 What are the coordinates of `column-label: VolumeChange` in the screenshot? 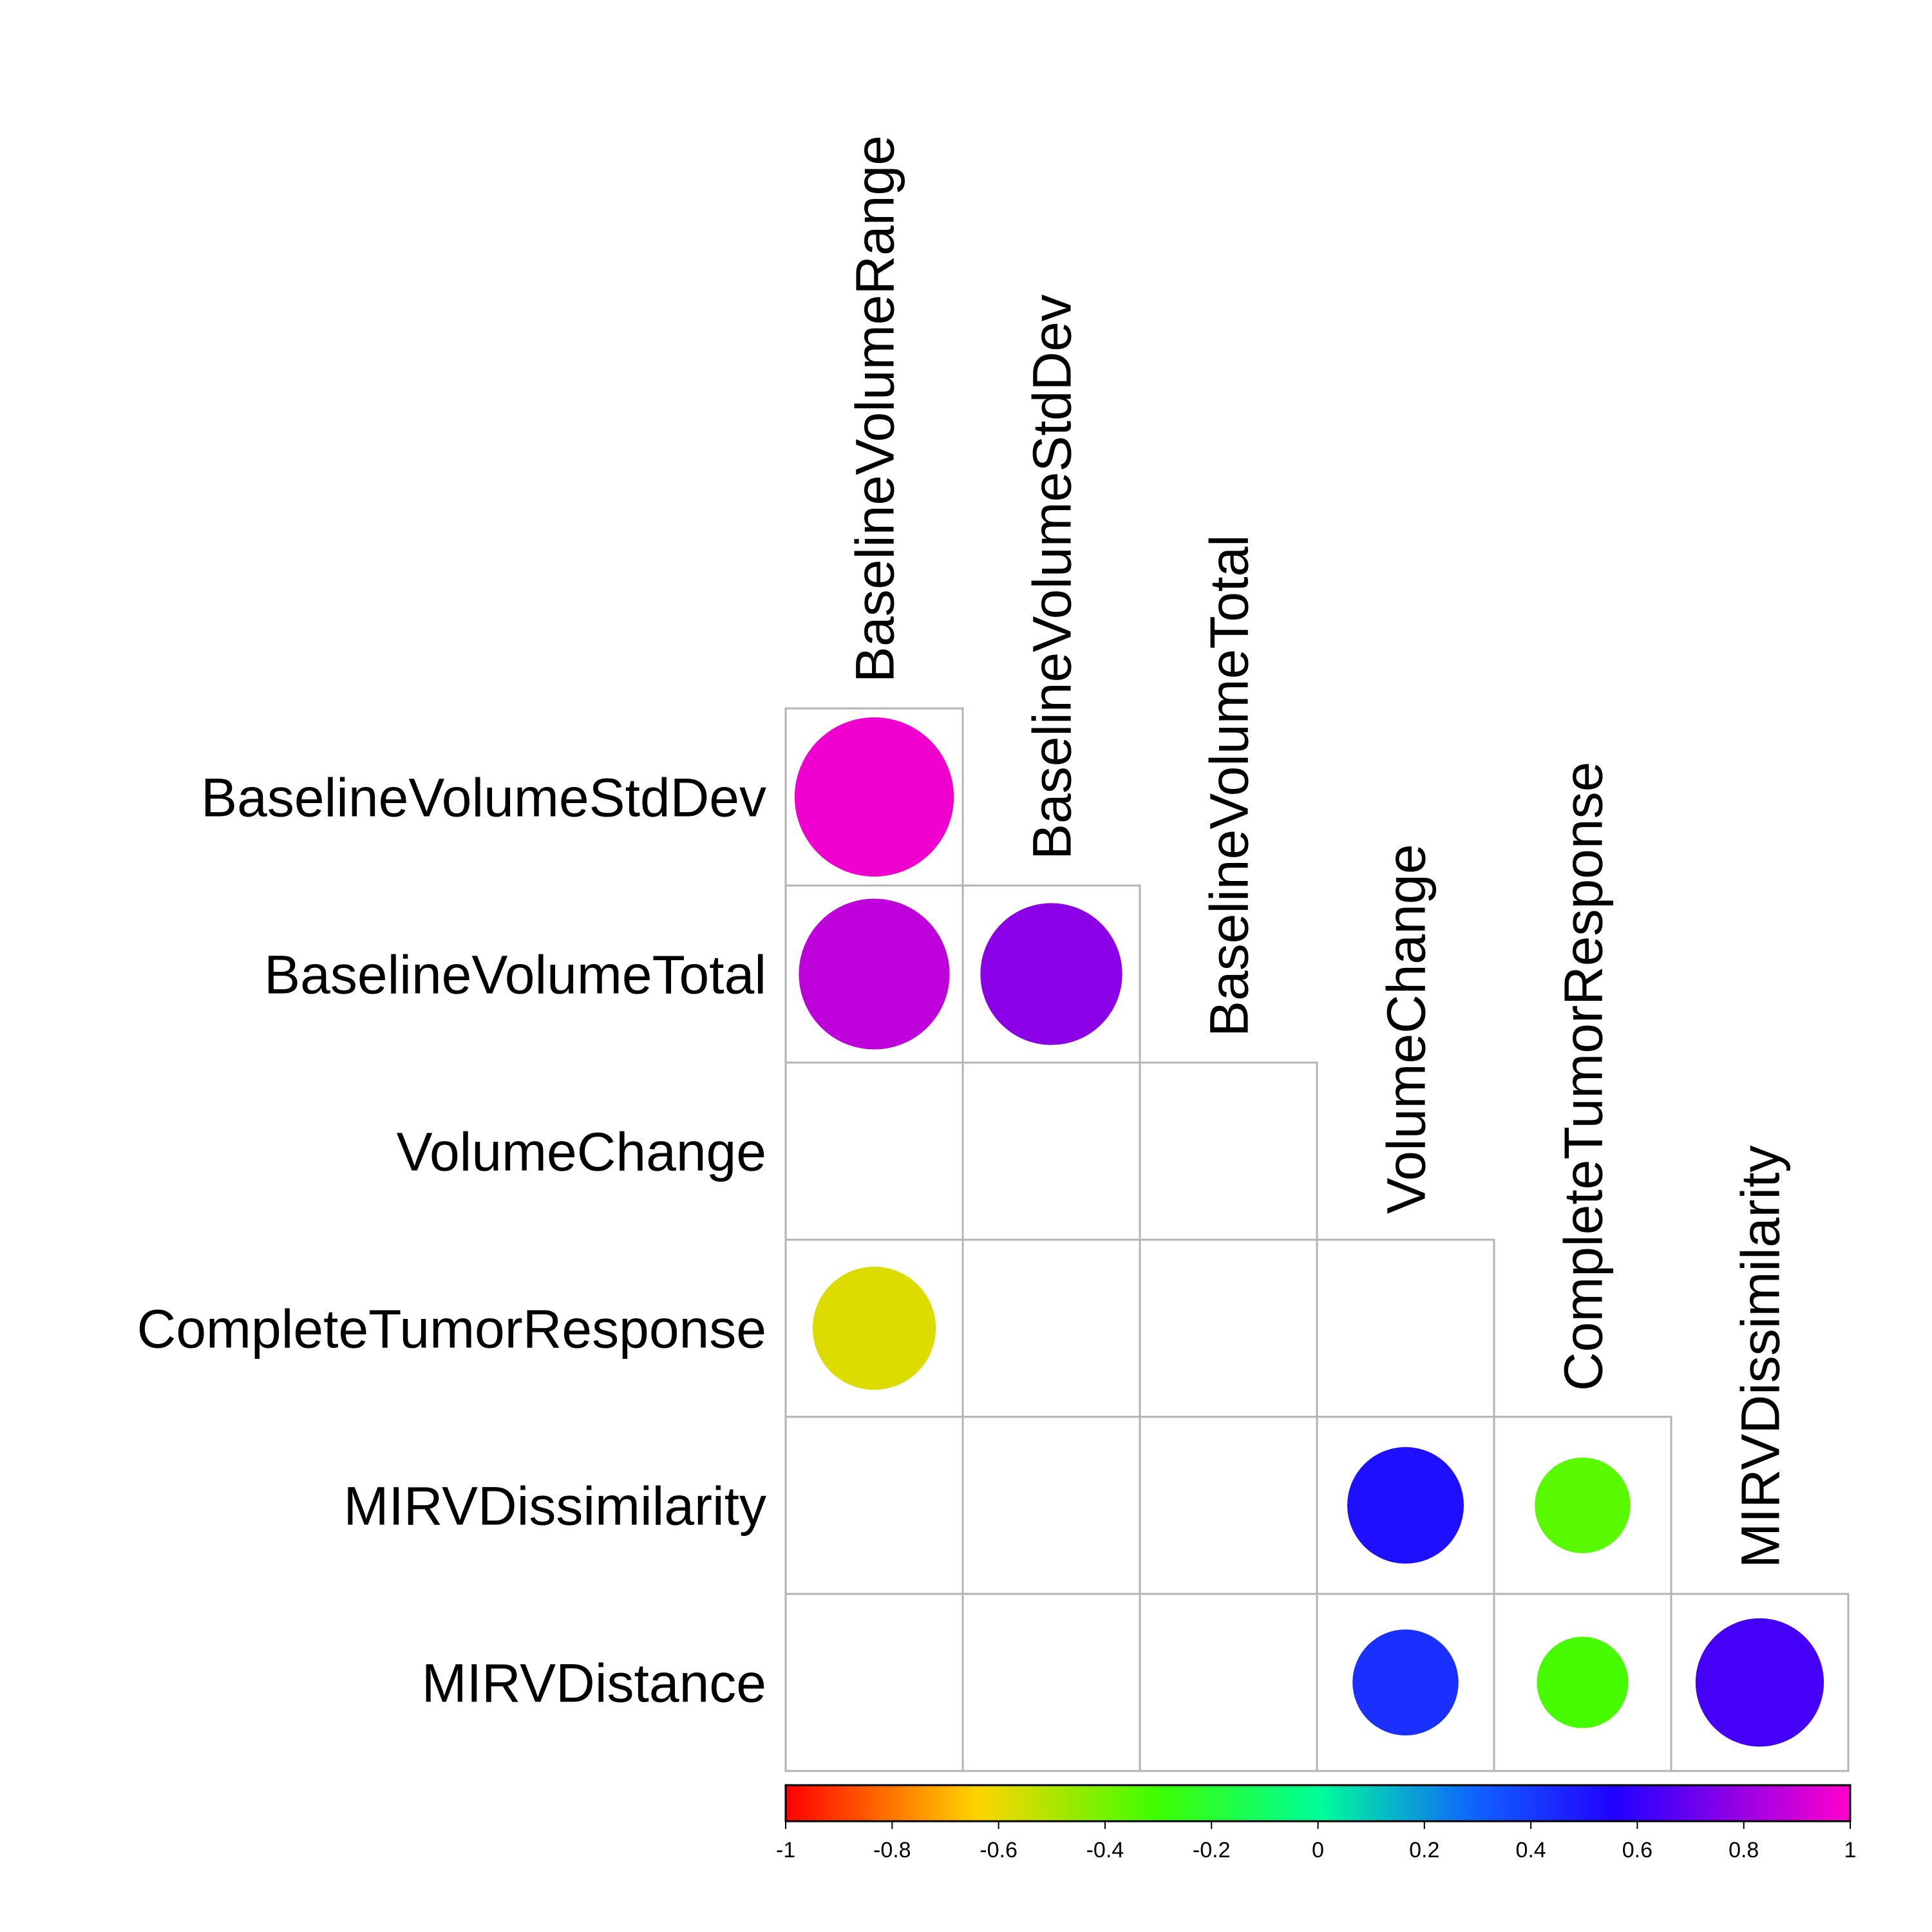 It's located at (1407, 1029).